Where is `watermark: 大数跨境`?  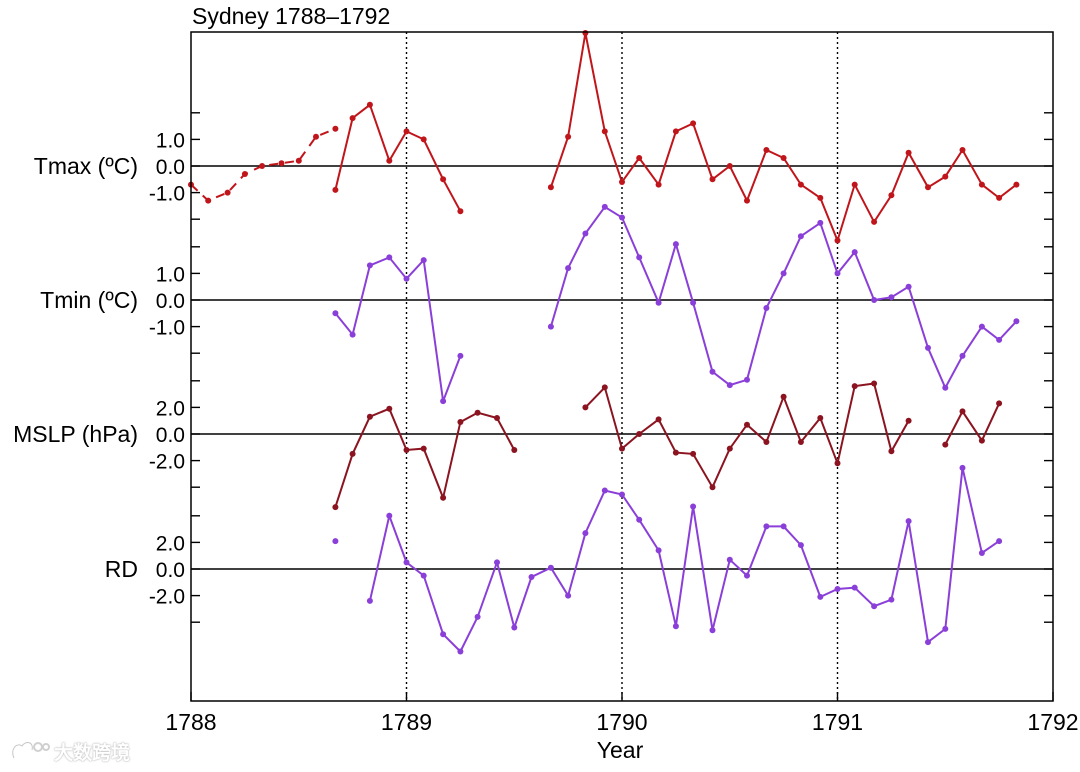 watermark: 大数跨境 is located at coordinates (69, 751).